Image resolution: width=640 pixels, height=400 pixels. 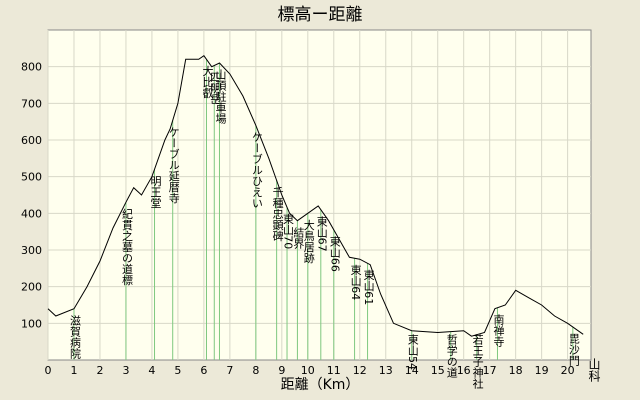 What do you see at coordinates (31, 287) in the screenshot?
I see `y-tick-label: 200` at bounding box center [31, 287].